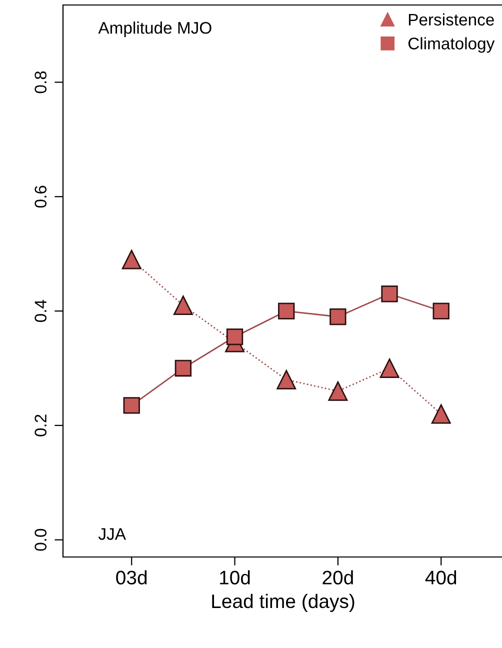 This screenshot has width=502, height=648. I want to click on x-tick-label: 20d, so click(337, 577).